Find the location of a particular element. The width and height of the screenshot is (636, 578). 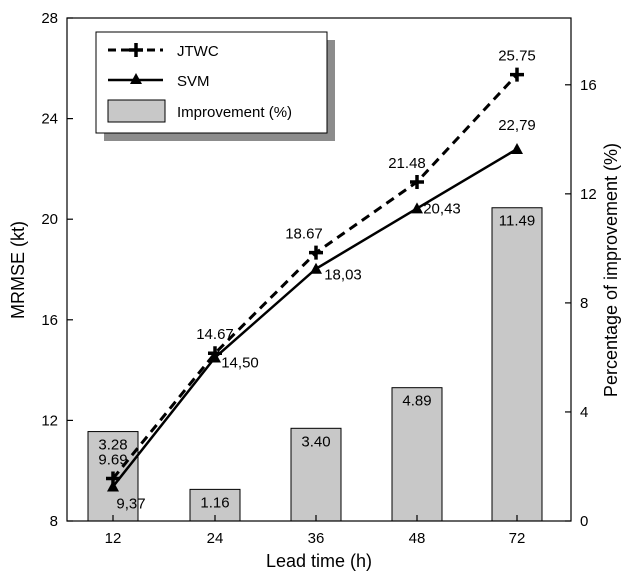

svm-label-48: 20,43 is located at coordinates (442, 208).